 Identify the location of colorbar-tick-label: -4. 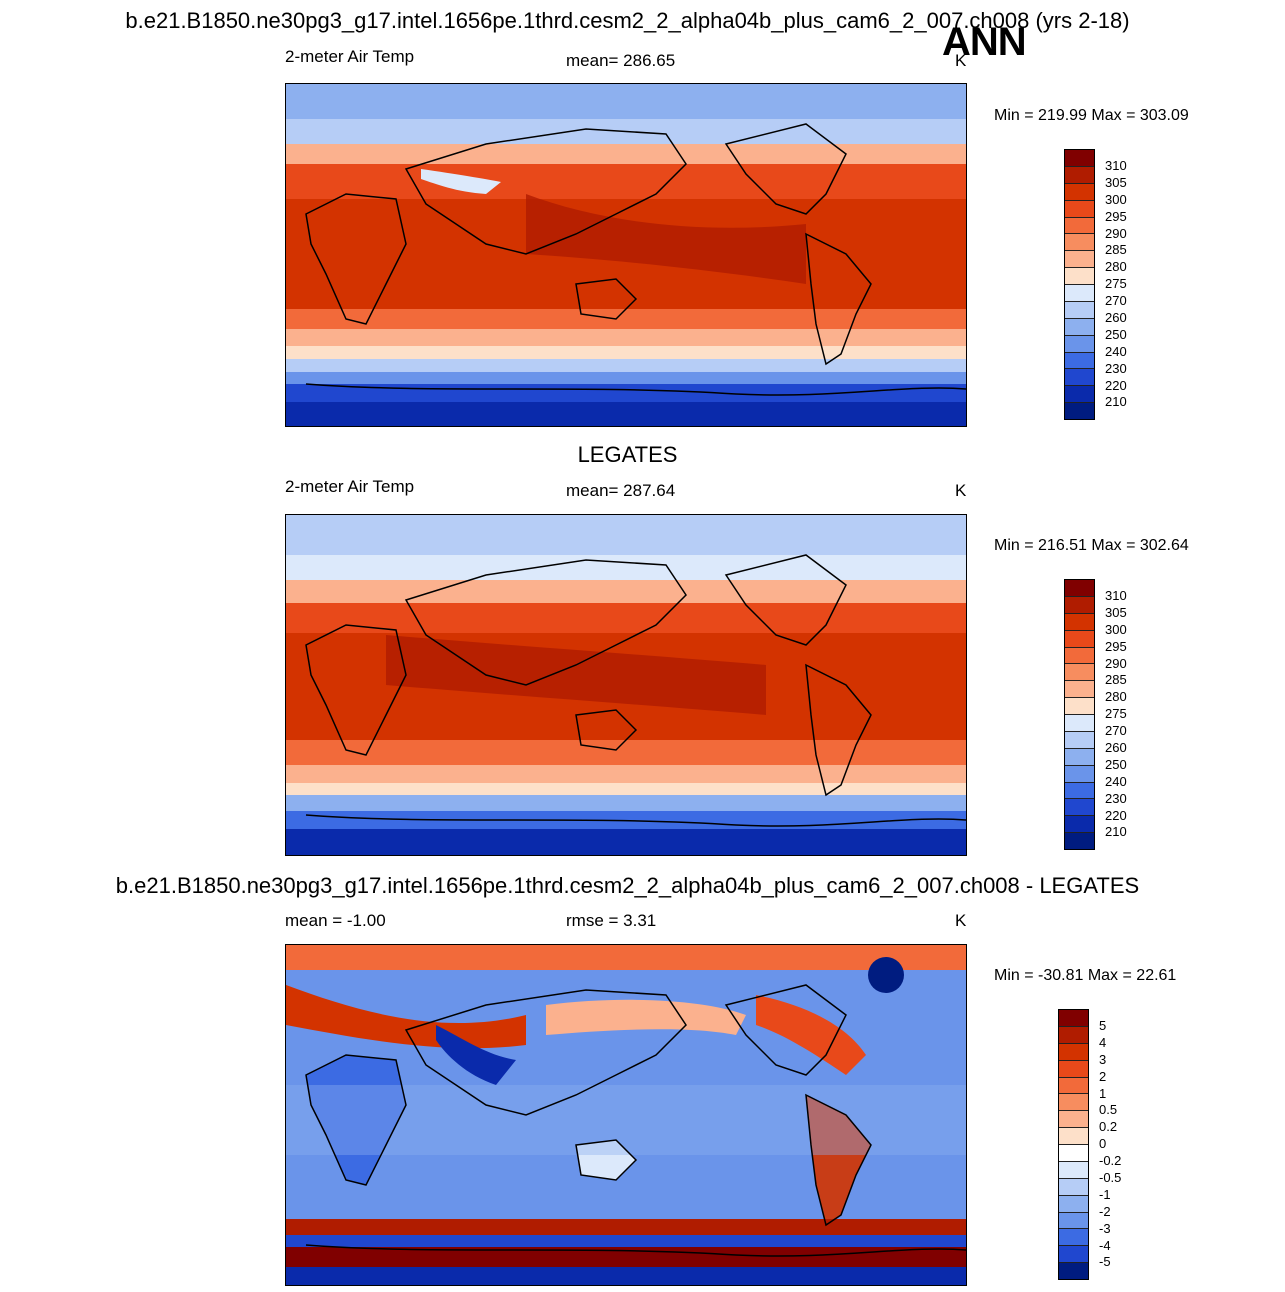
(1105, 1245).